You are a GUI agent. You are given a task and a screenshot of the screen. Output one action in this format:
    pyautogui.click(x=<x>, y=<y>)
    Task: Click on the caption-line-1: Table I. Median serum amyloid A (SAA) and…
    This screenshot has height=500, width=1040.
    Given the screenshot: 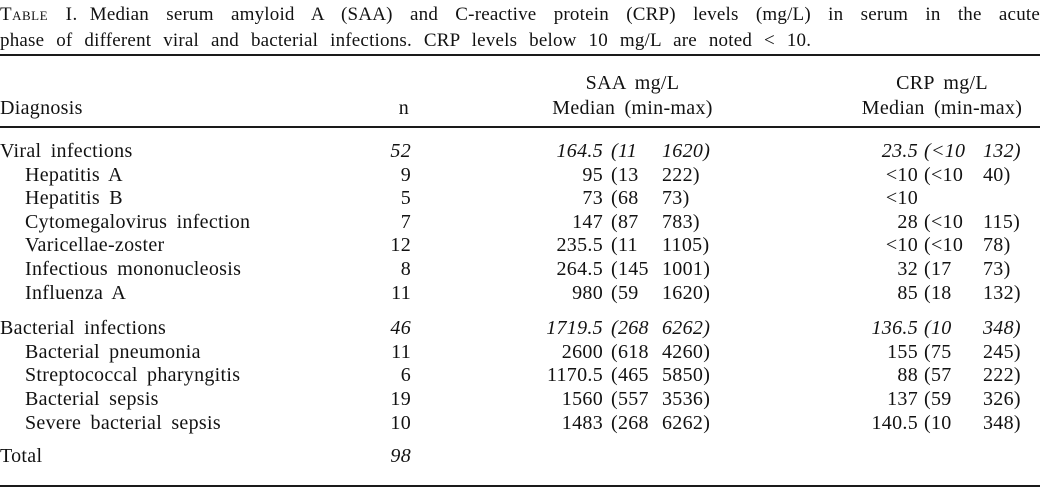 What is the action you would take?
    pyautogui.click(x=520, y=15)
    